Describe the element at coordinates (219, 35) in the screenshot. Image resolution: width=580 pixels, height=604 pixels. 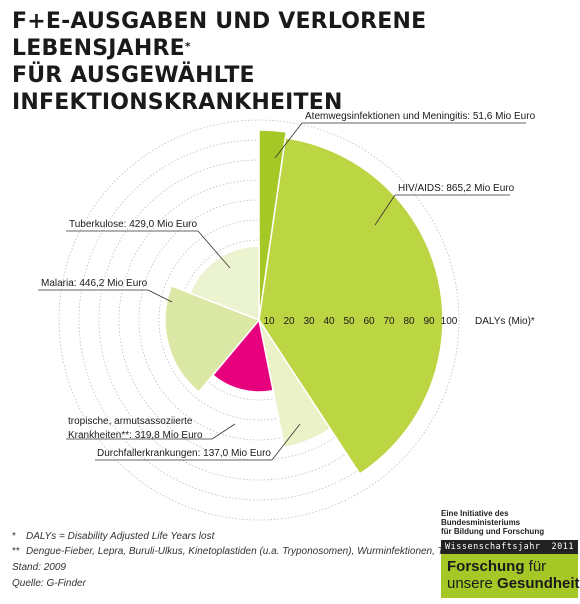
I see `title-line-1: F+E-AUSGABEN UND VERLORENE LEBENSJAHRE` at that location.